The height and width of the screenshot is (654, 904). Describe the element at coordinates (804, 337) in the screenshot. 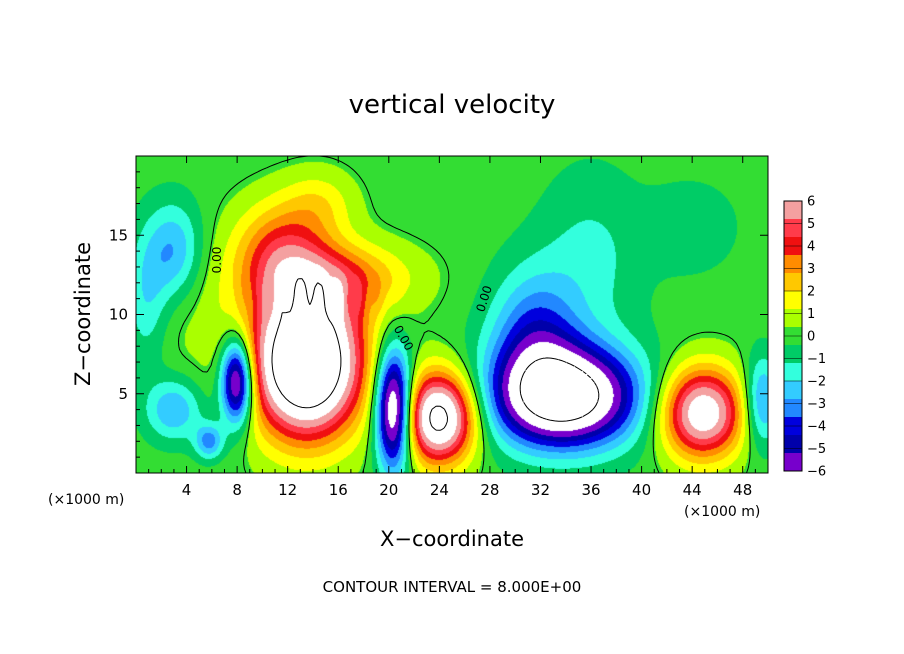

I see `colorbar: 6 5 4 3 2 1 0 −1 −2 −3 −4 −5 −6` at that location.